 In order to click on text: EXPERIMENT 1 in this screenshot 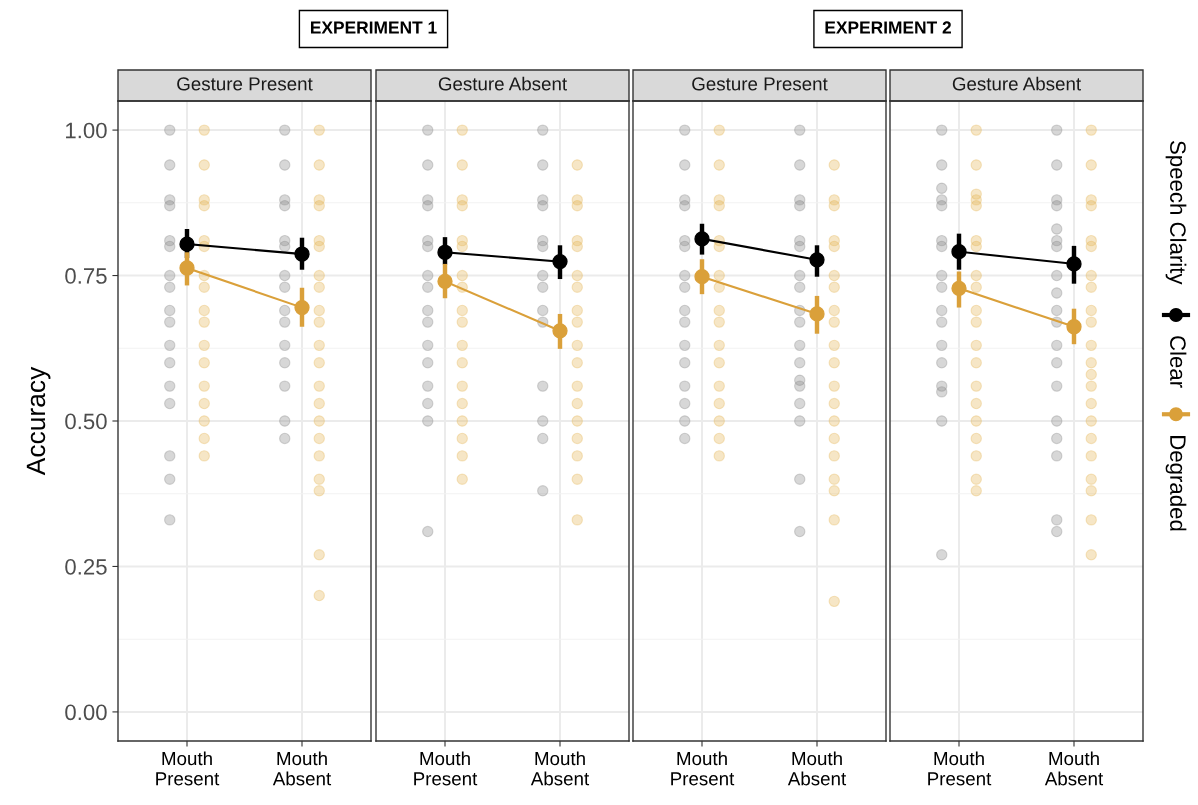, I will do `click(373, 27)`.